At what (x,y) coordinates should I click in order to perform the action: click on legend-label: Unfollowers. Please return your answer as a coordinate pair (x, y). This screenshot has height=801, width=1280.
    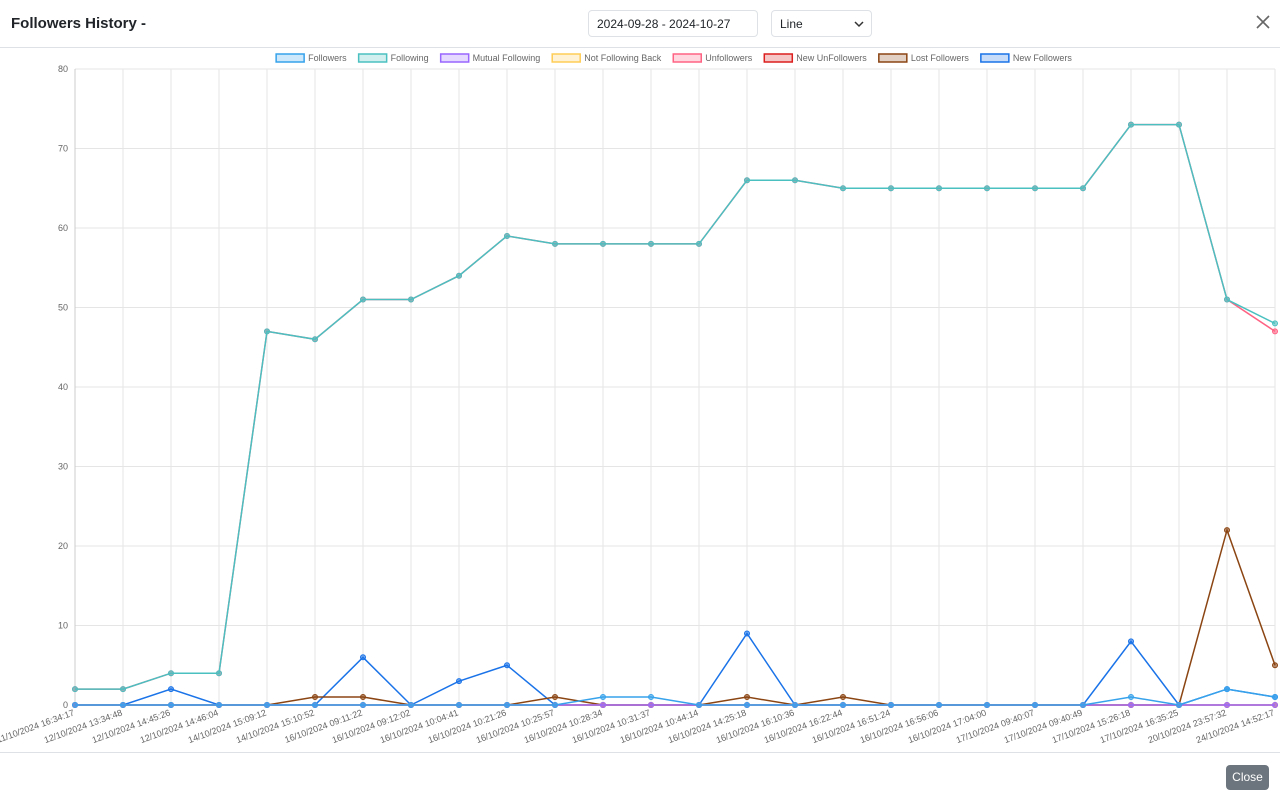
    Looking at the image, I should click on (729, 58).